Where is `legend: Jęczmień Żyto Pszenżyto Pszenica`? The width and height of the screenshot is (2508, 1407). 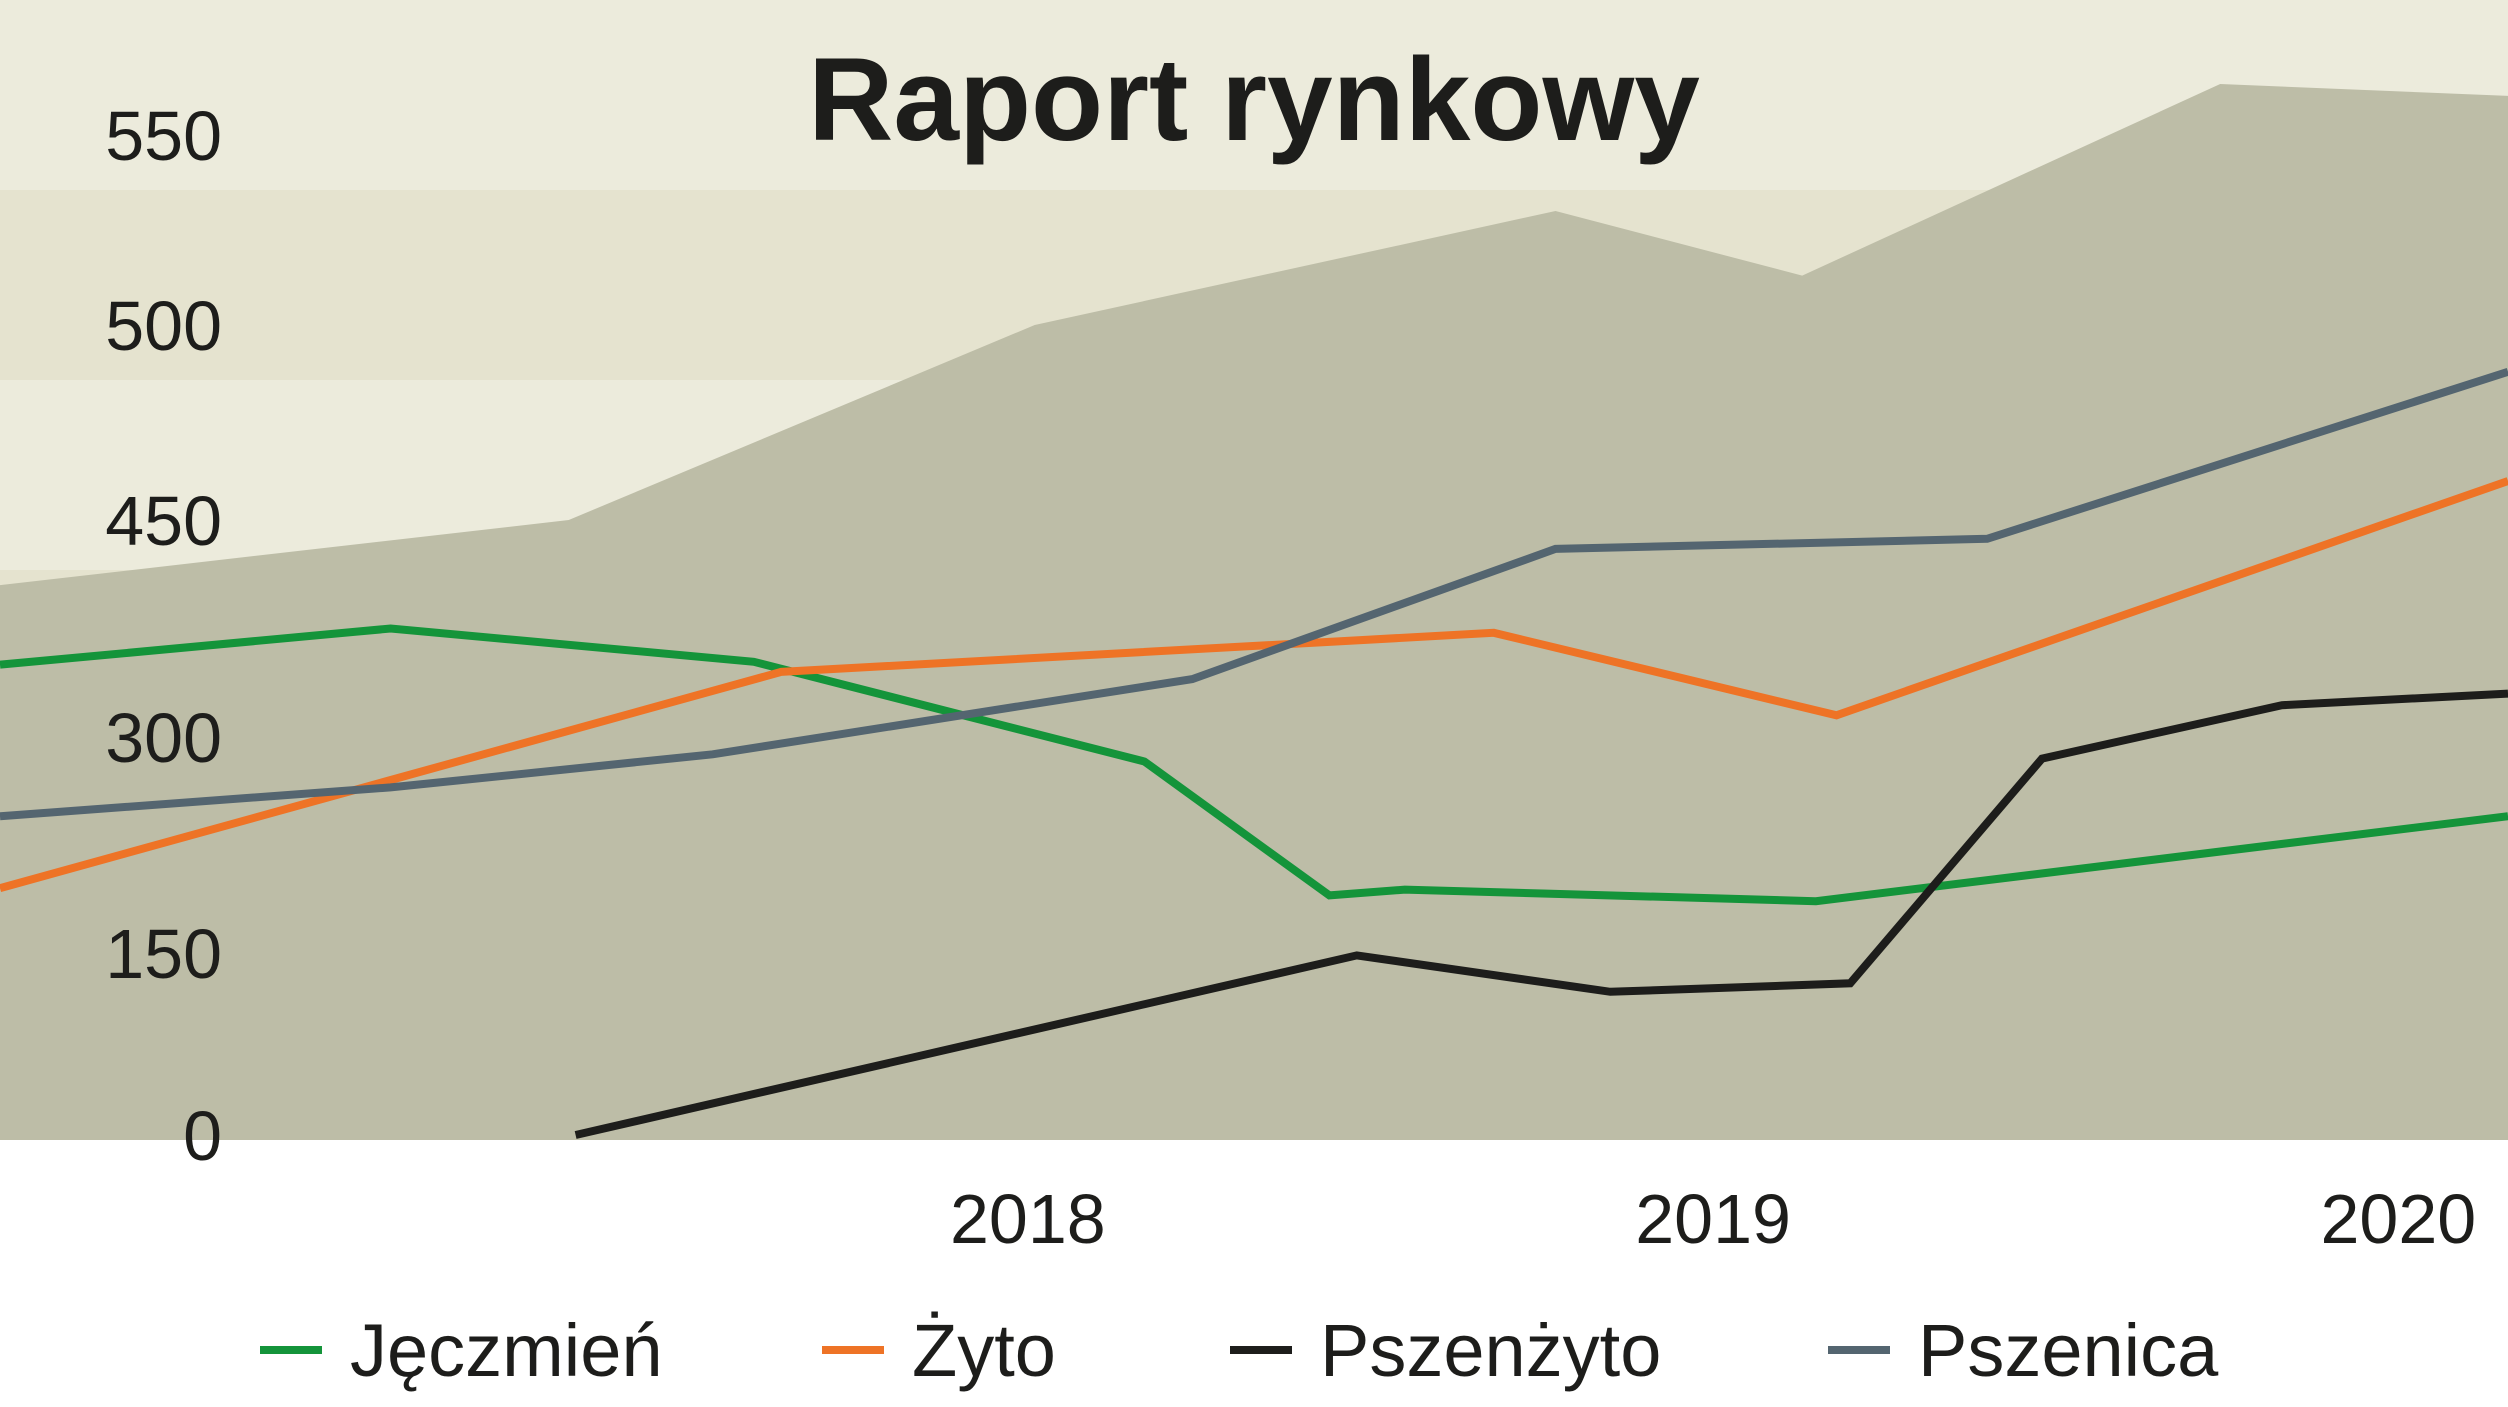
legend: Jęczmień Żyto Pszenżyto Pszenica is located at coordinates (1239, 1350).